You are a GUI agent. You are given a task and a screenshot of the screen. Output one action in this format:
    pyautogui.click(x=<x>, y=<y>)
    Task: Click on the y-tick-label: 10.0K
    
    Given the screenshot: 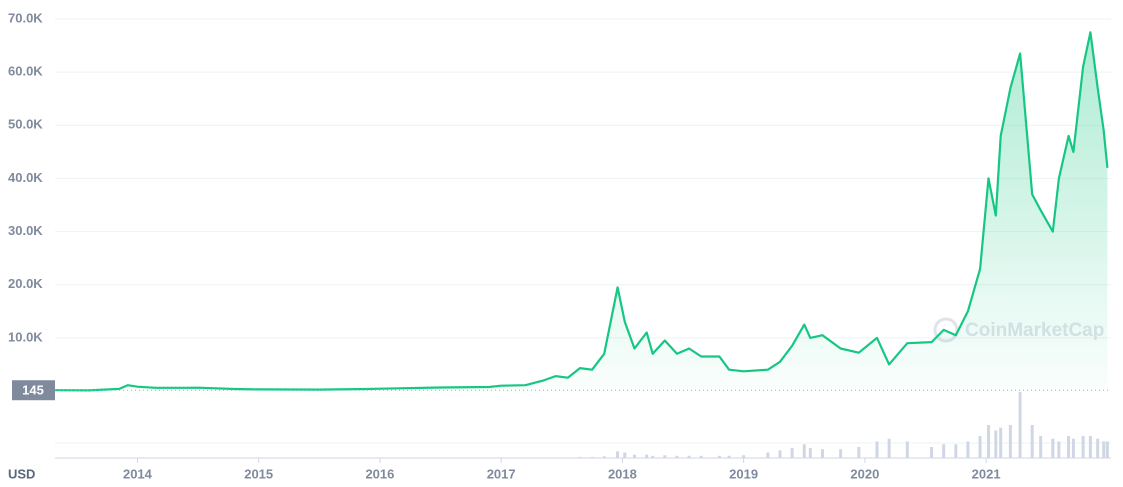 What is the action you would take?
    pyautogui.click(x=25, y=336)
    